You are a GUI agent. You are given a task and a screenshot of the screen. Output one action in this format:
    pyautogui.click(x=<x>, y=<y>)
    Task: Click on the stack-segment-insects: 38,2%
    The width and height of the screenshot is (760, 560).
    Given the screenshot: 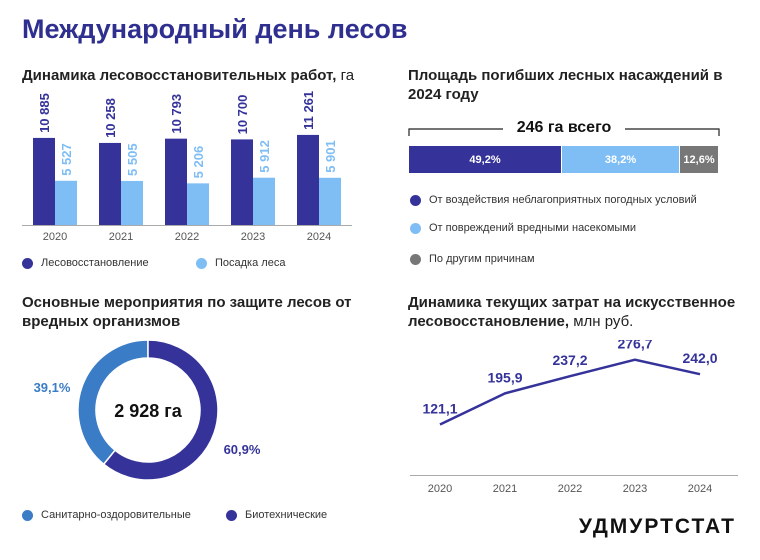 What is the action you would take?
    pyautogui.click(x=620, y=159)
    